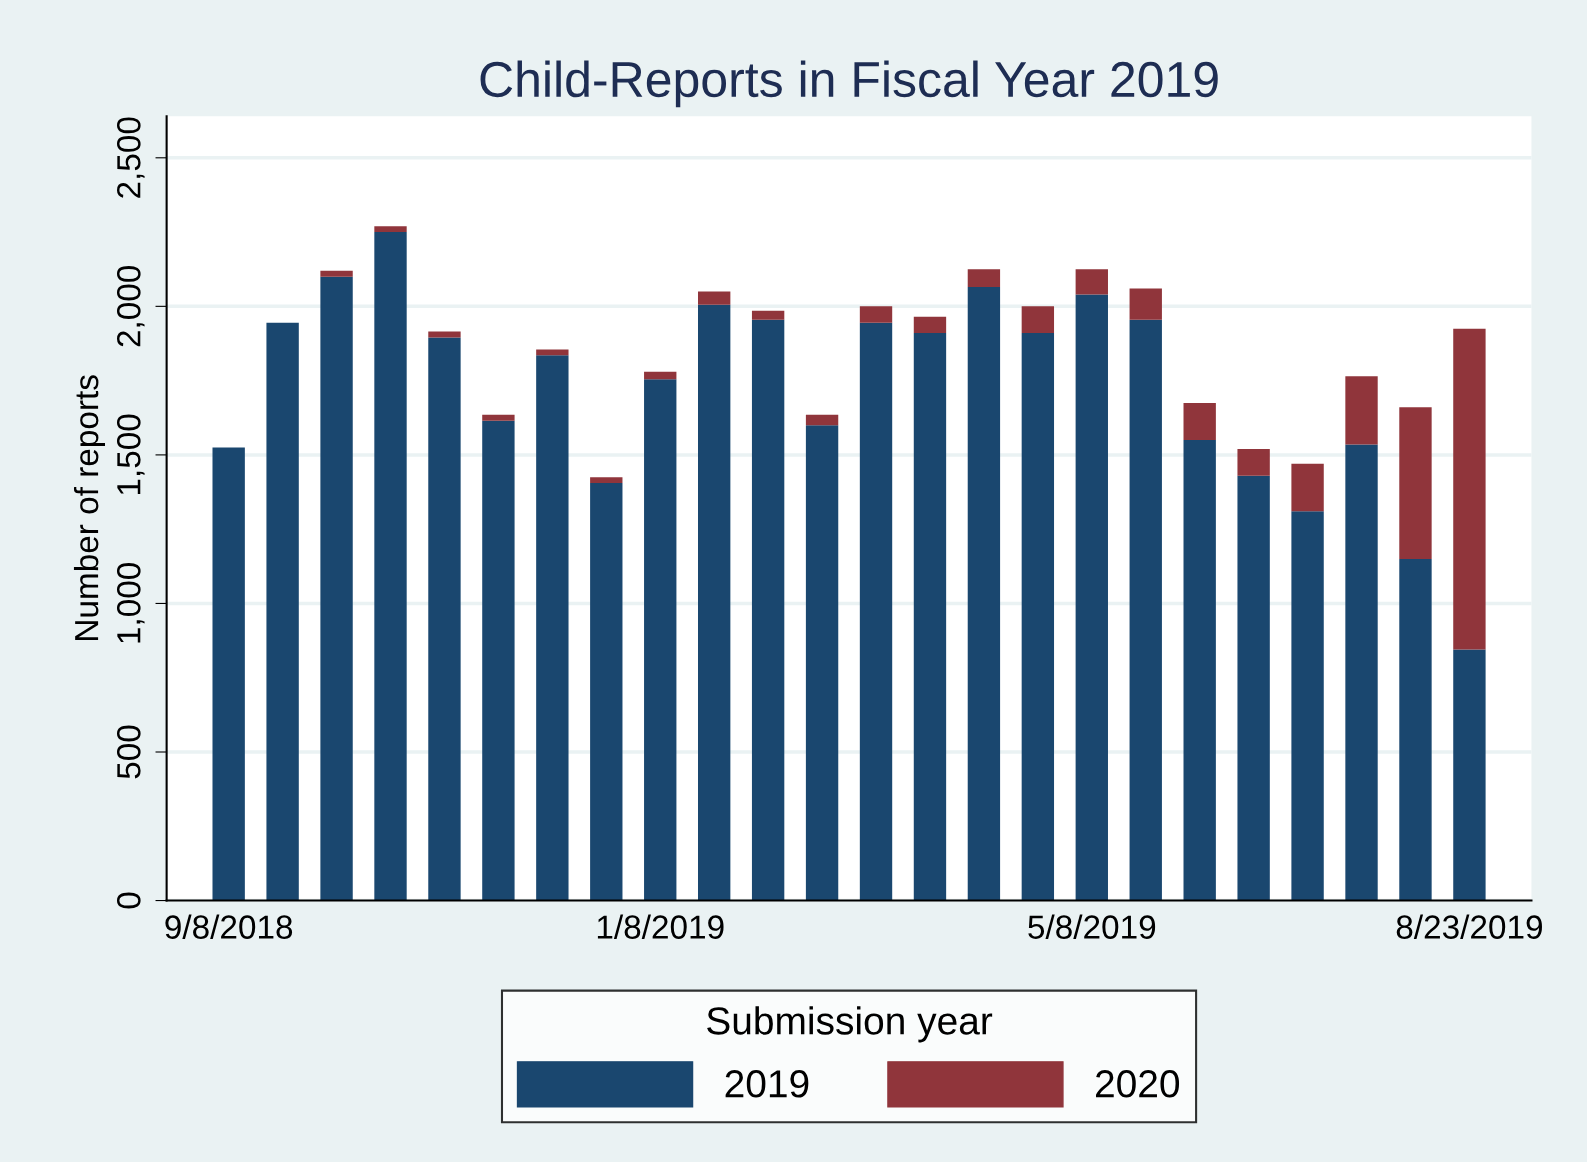 This screenshot has width=1587, height=1162. What do you see at coordinates (1469, 926) in the screenshot?
I see `x-tick-label: 8/23/2019` at bounding box center [1469, 926].